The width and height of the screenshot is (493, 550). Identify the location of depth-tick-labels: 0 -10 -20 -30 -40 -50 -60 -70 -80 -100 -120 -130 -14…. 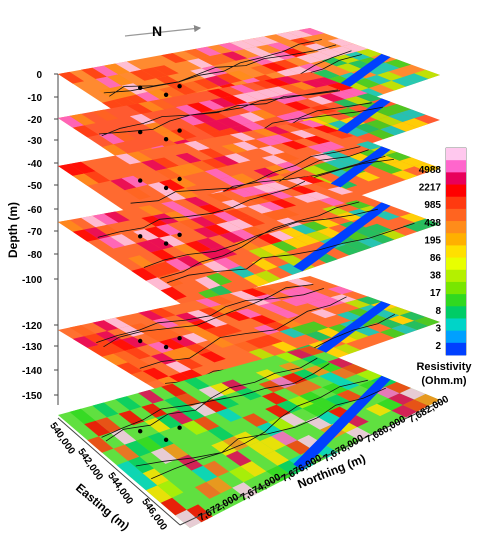
(40, 236).